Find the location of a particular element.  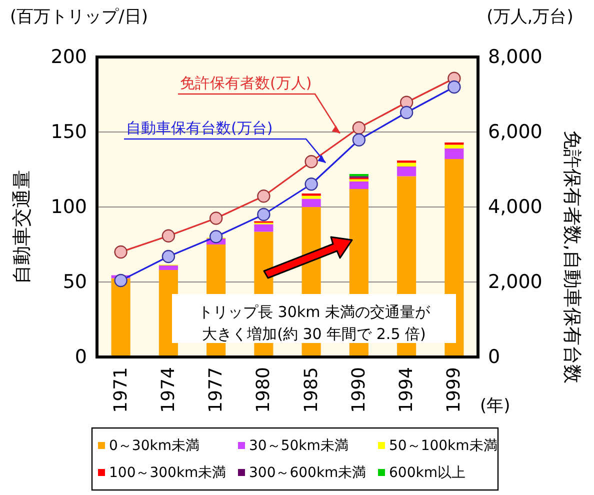

y2-axis-title: 免許保有者数,自動車保有台数 is located at coordinates (572, 257).